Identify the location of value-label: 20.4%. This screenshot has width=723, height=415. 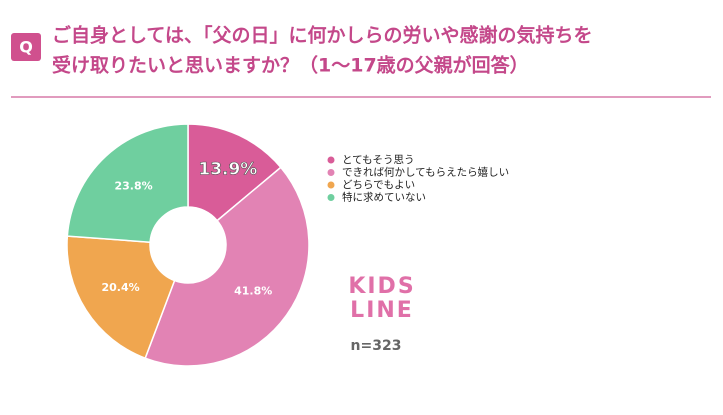
(120, 287).